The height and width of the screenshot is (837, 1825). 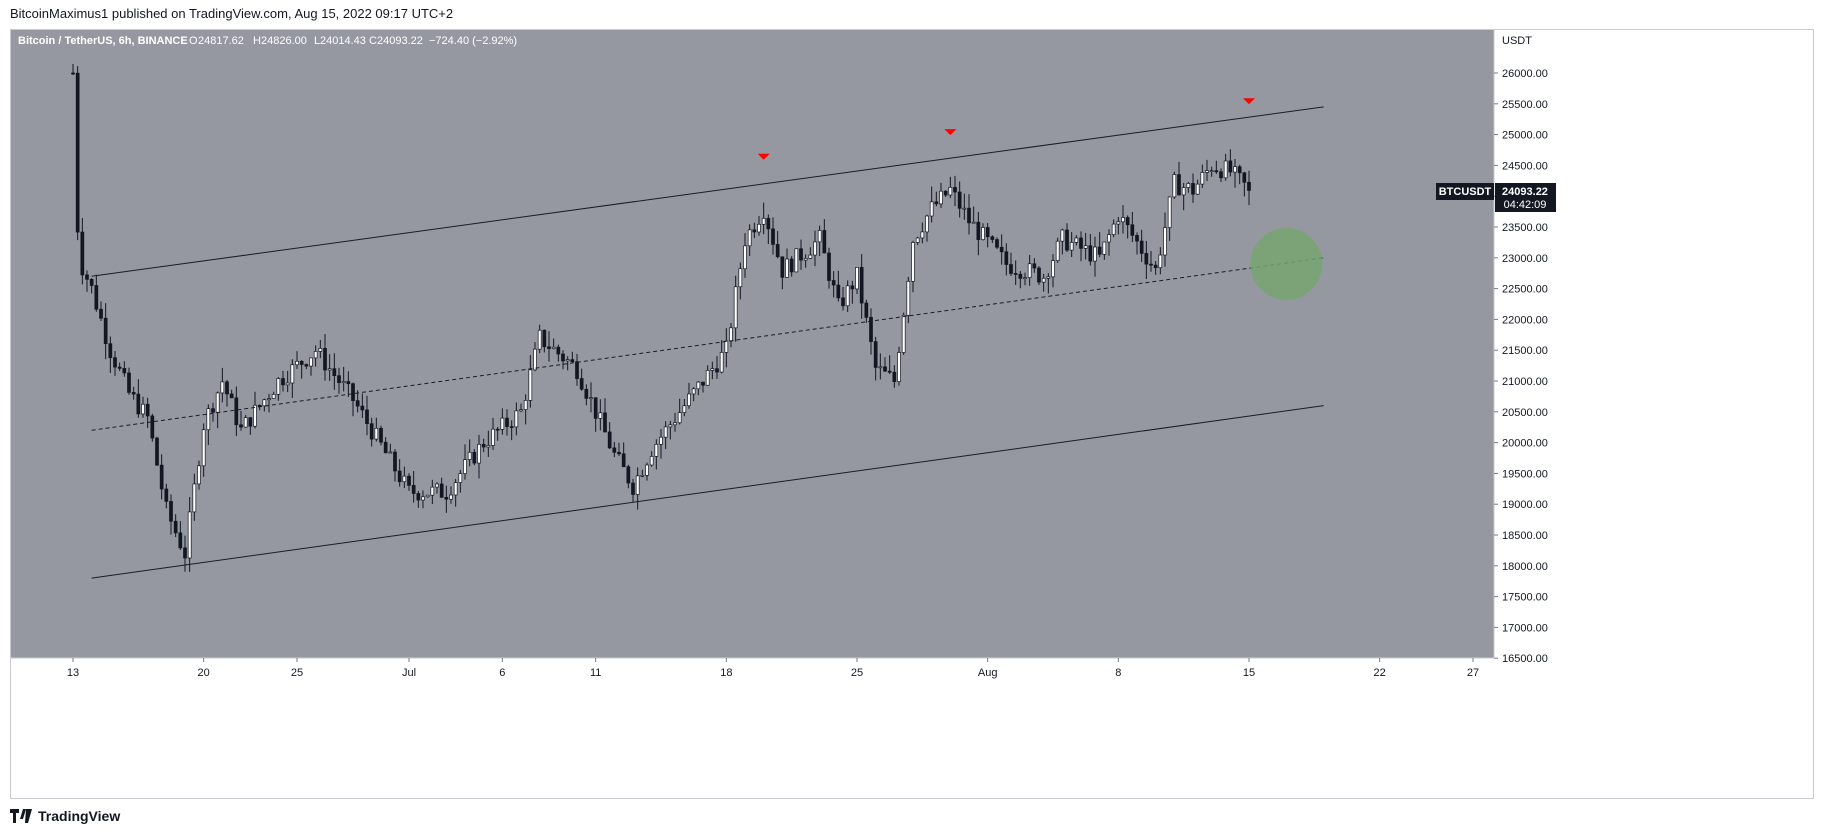 I want to click on time-tick-label: 27, so click(x=1473, y=673).